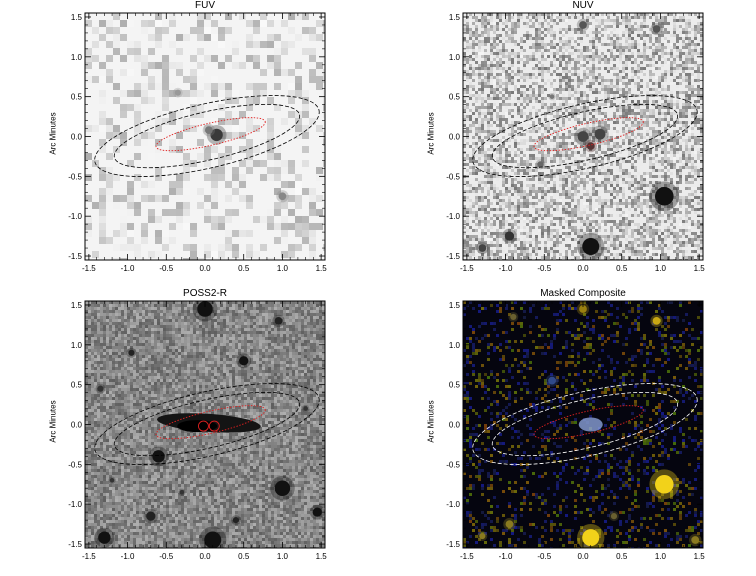 Image resolution: width=756 pixels, height=576 pixels. I want to click on panel-title: Masked Composite, so click(583, 293).